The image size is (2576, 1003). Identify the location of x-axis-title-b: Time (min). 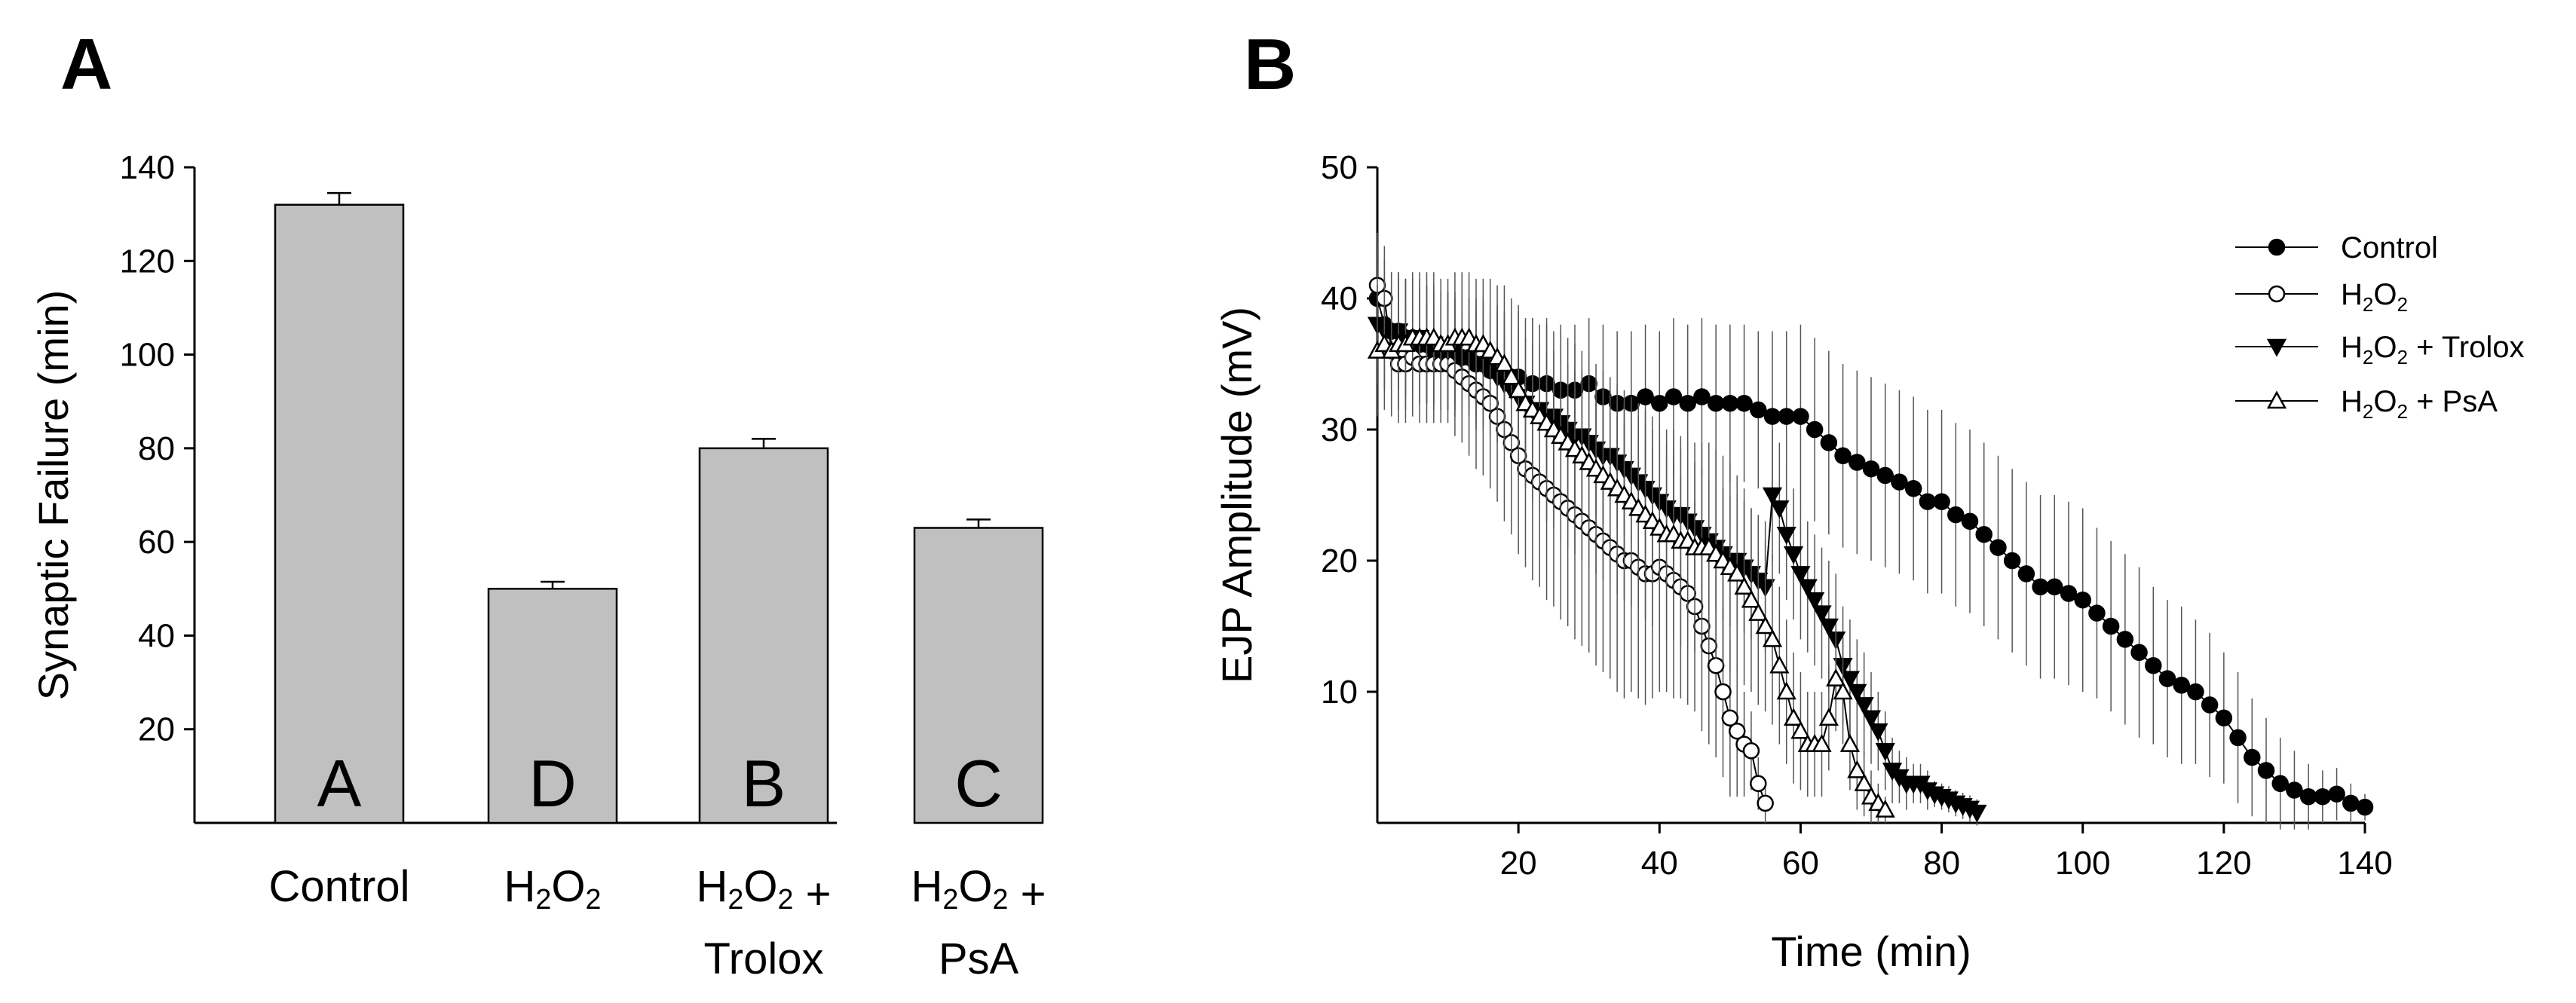
(1871, 951).